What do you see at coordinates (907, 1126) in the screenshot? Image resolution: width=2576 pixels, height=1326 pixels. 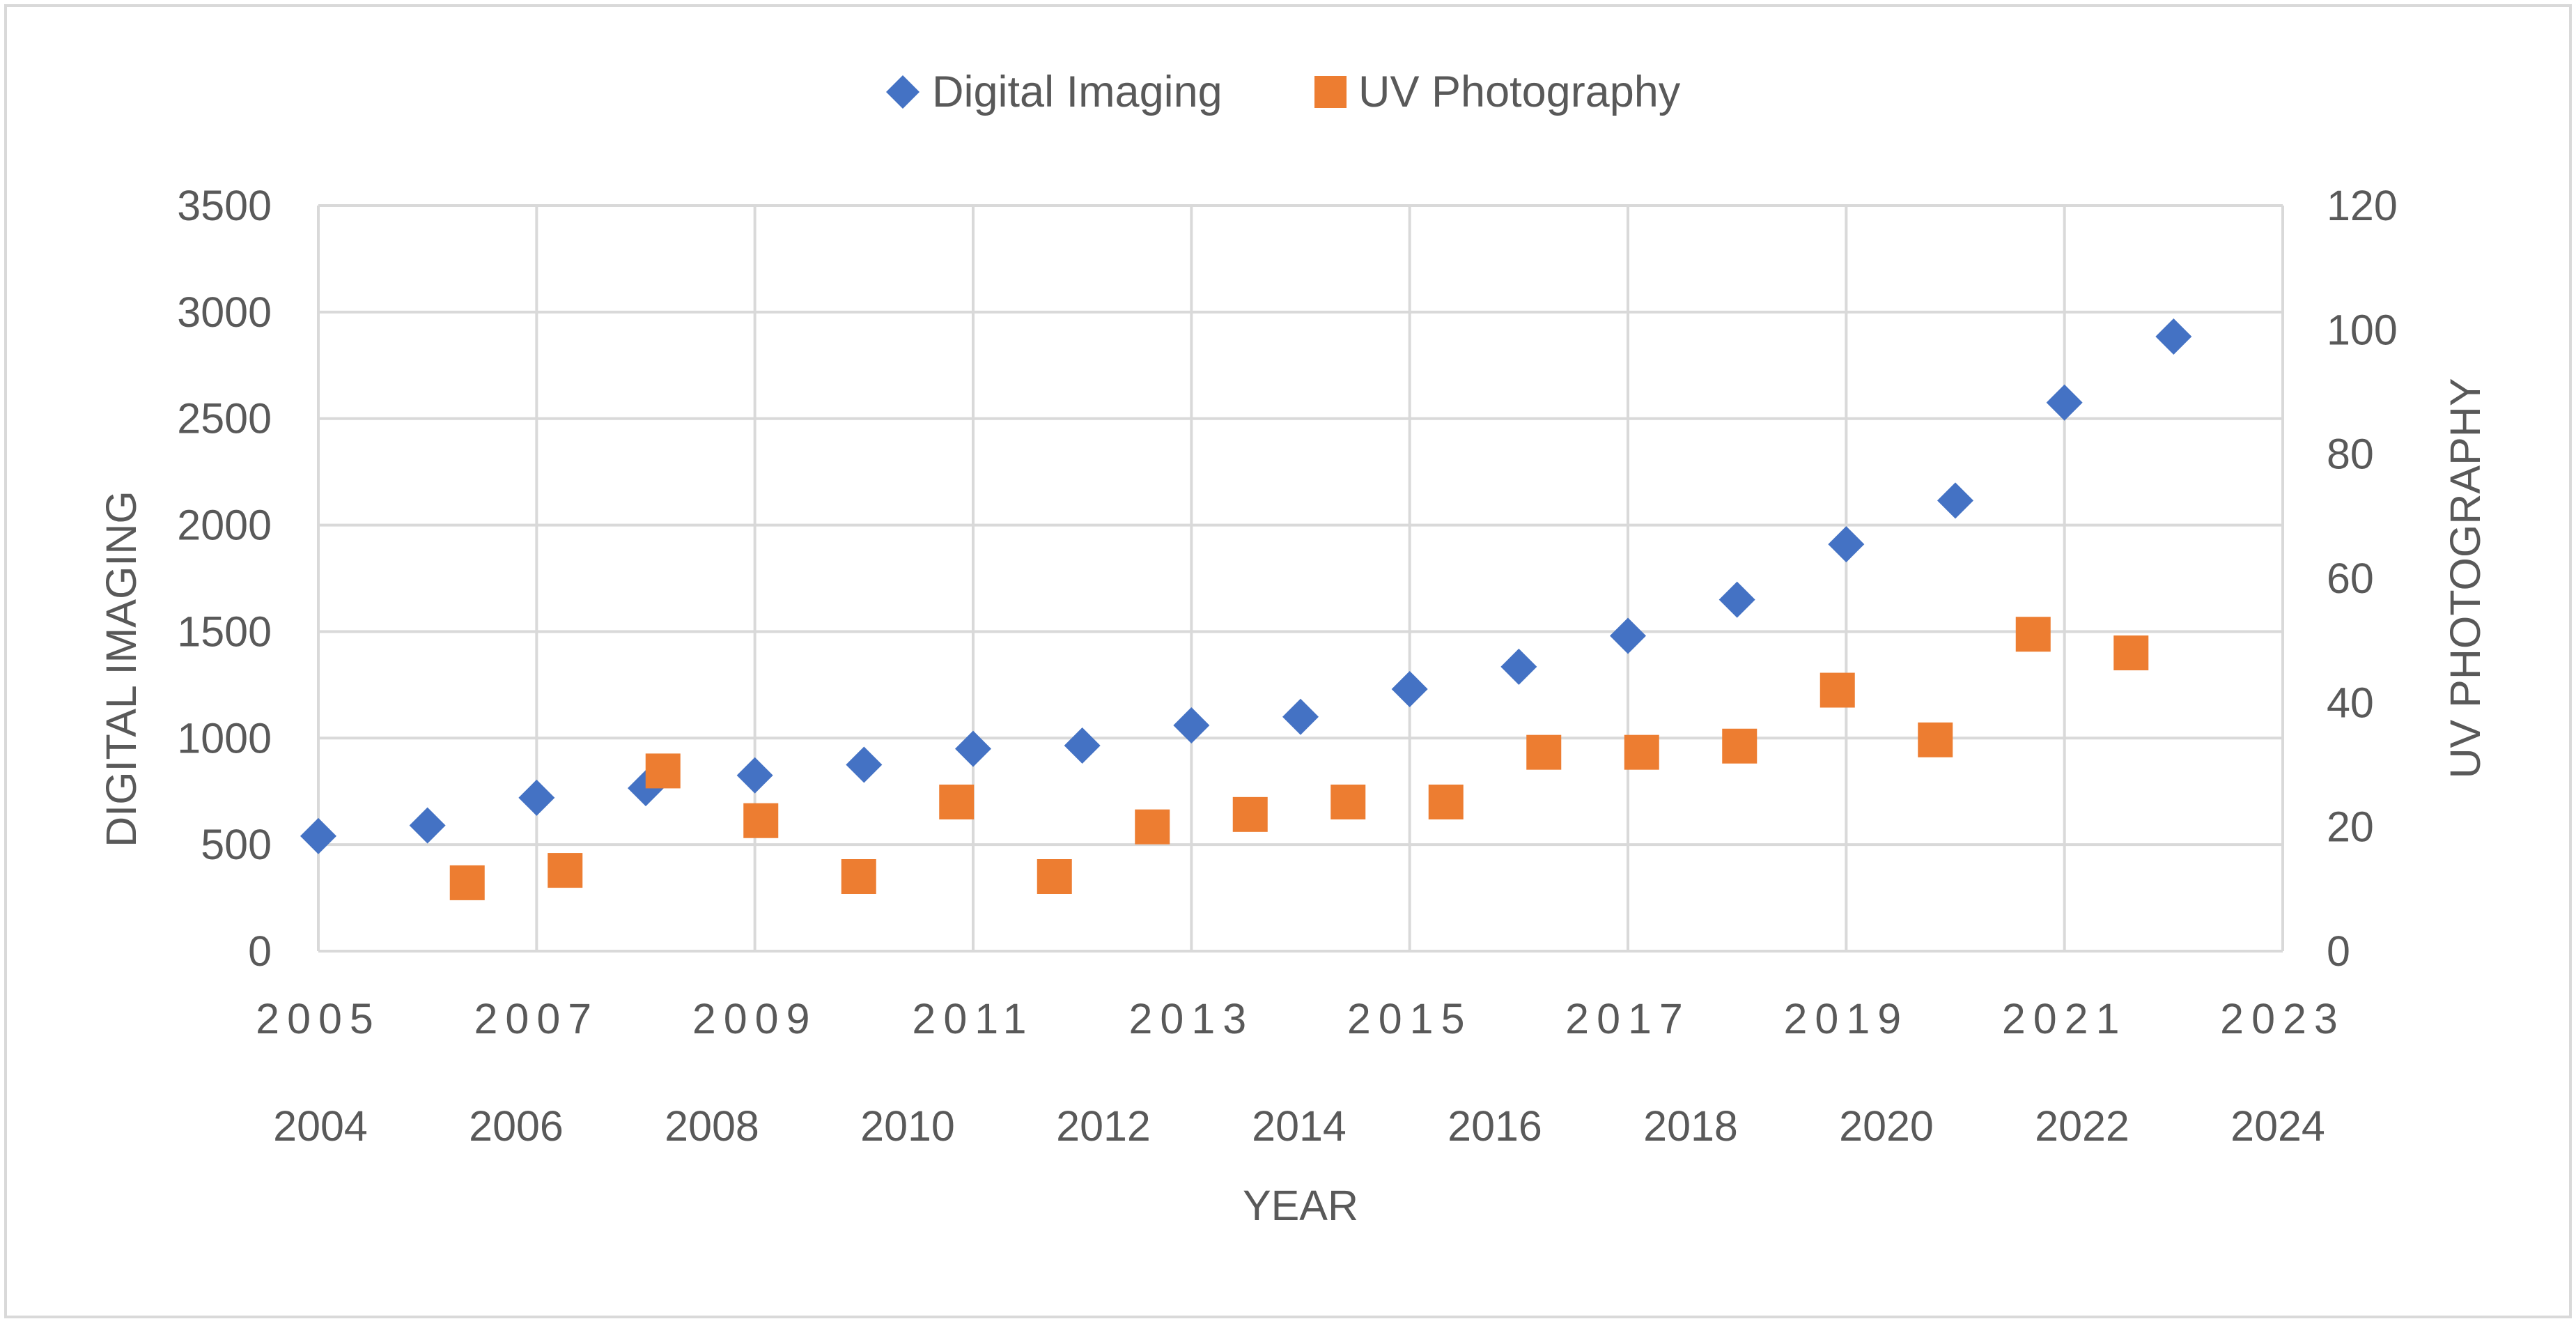 I see `x-secondary-tick-label: 2010` at bounding box center [907, 1126].